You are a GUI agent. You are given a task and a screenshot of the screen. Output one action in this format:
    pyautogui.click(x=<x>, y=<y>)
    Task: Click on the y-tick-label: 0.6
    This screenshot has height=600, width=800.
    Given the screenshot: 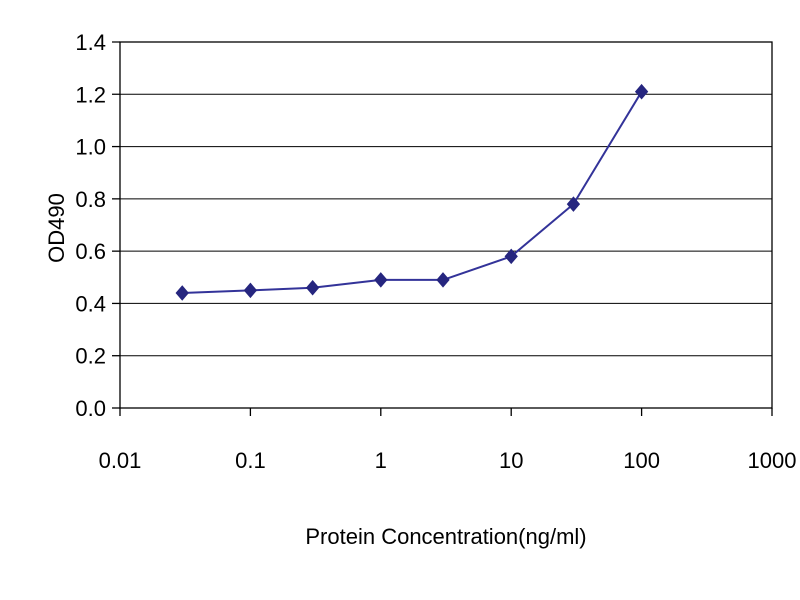 What is the action you would take?
    pyautogui.click(x=90, y=251)
    